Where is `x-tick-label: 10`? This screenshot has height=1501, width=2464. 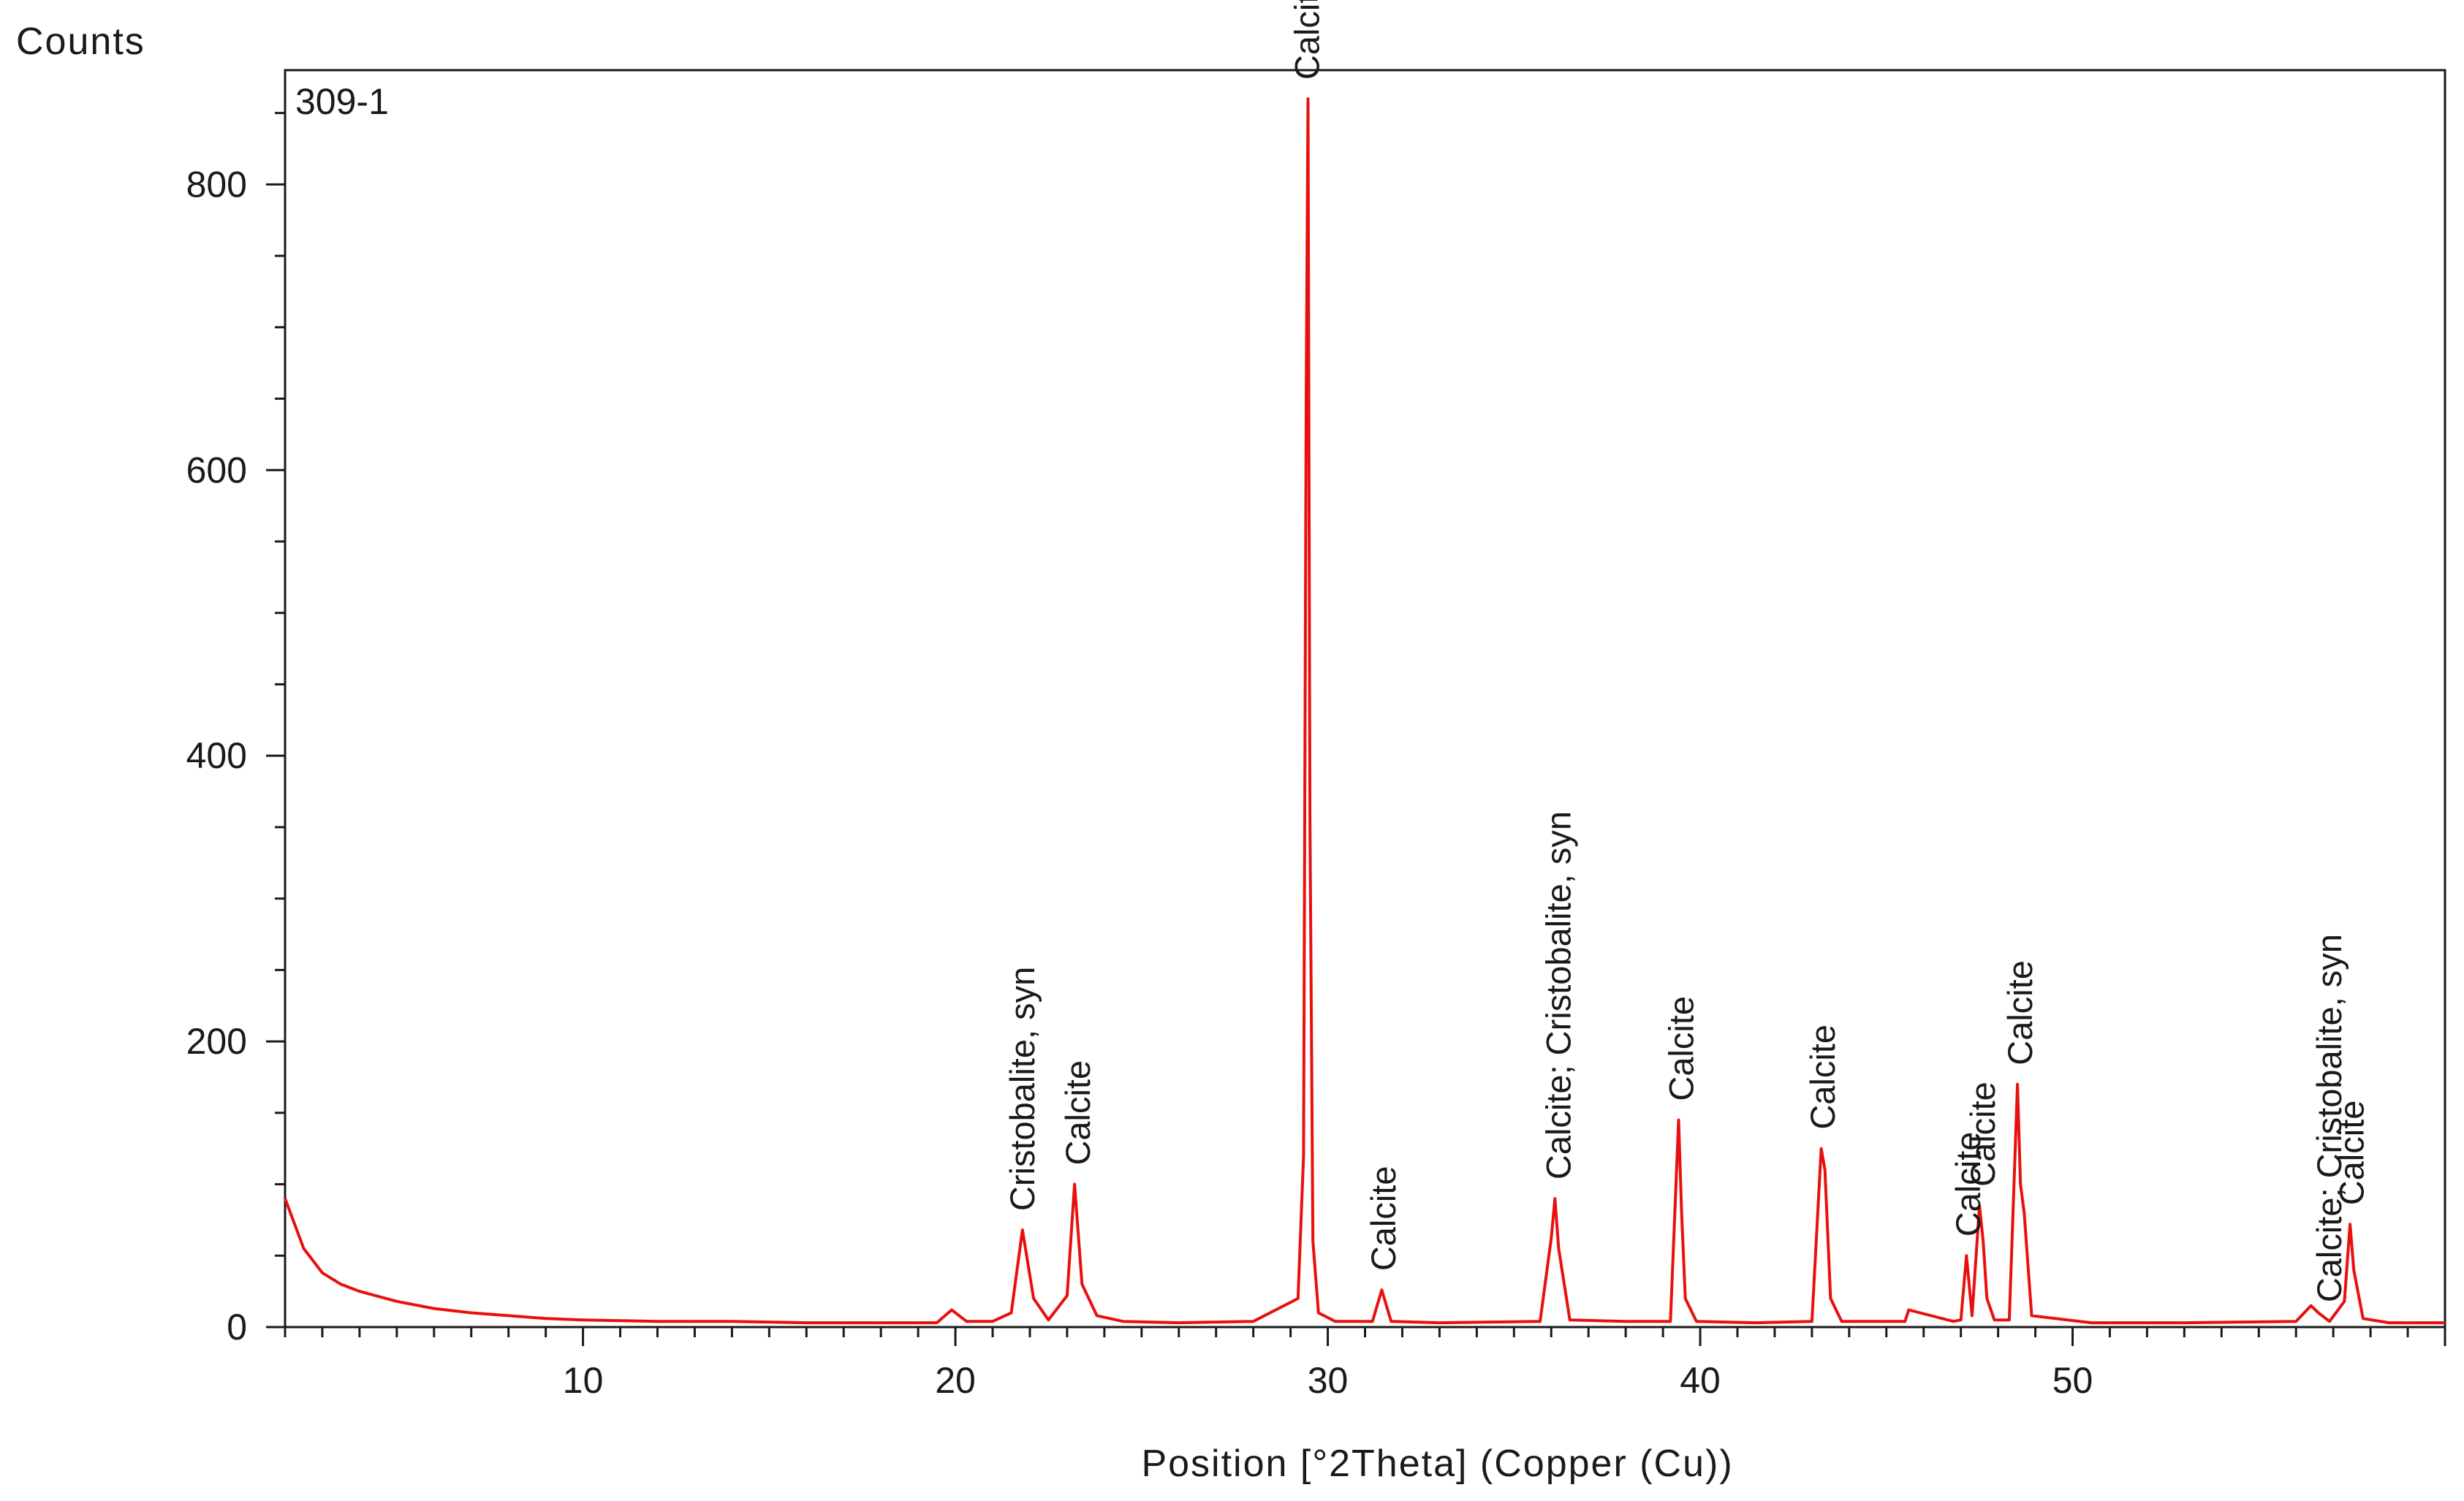 x-tick-label: 10 is located at coordinates (583, 1380).